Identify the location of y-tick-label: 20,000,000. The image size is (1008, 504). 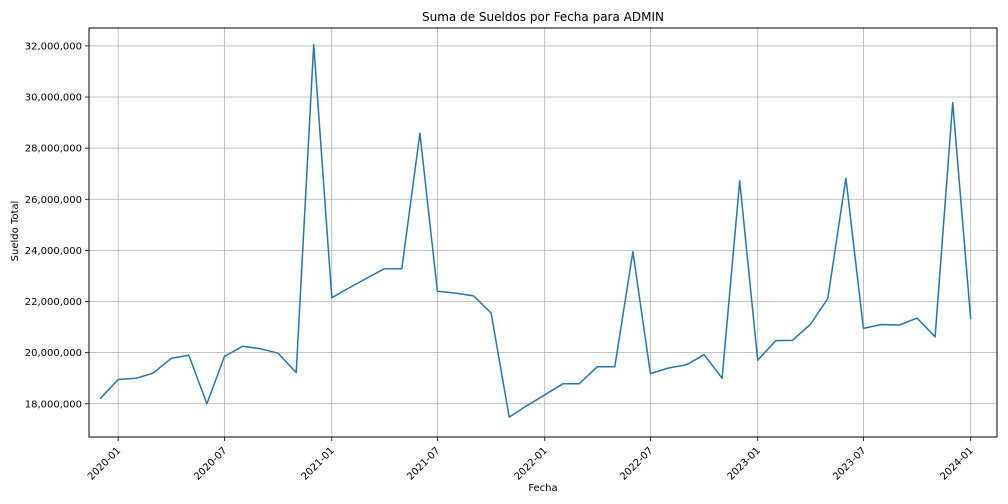
(53, 353).